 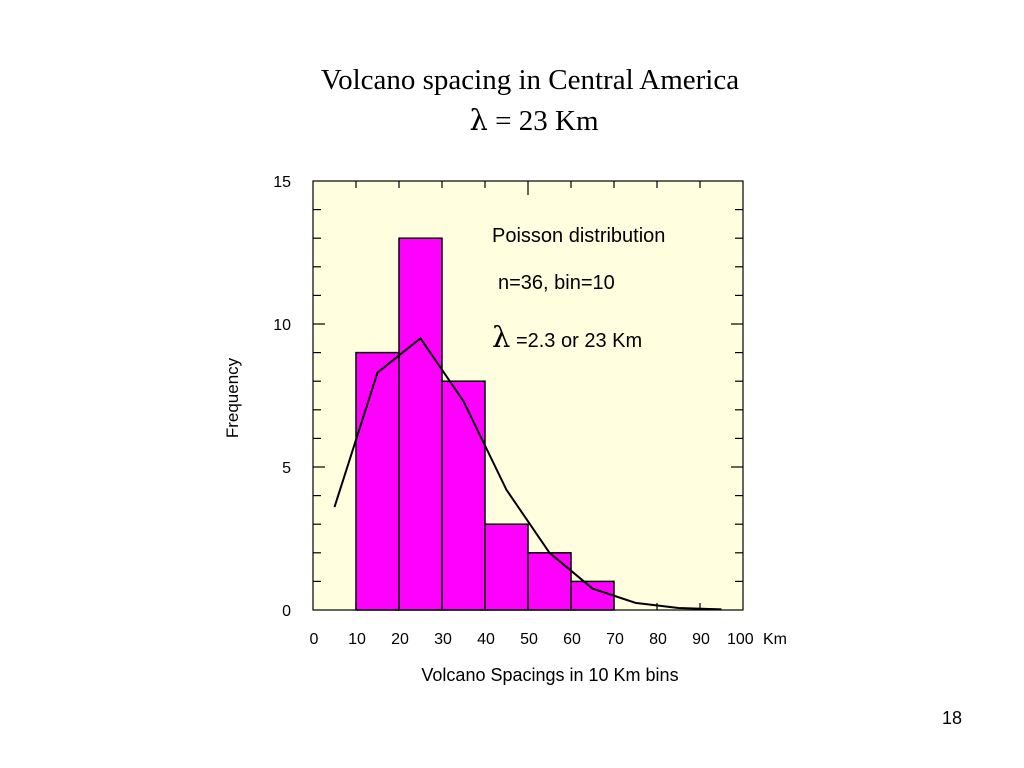 I want to click on x-tick-label: 70, so click(x=615, y=639).